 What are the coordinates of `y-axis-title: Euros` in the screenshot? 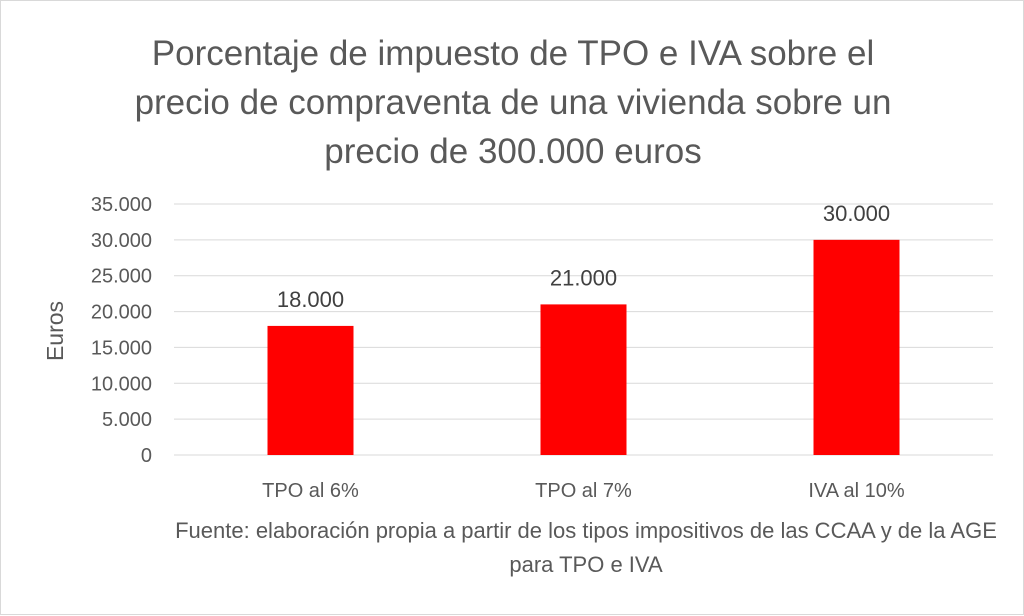 It's located at (55, 331).